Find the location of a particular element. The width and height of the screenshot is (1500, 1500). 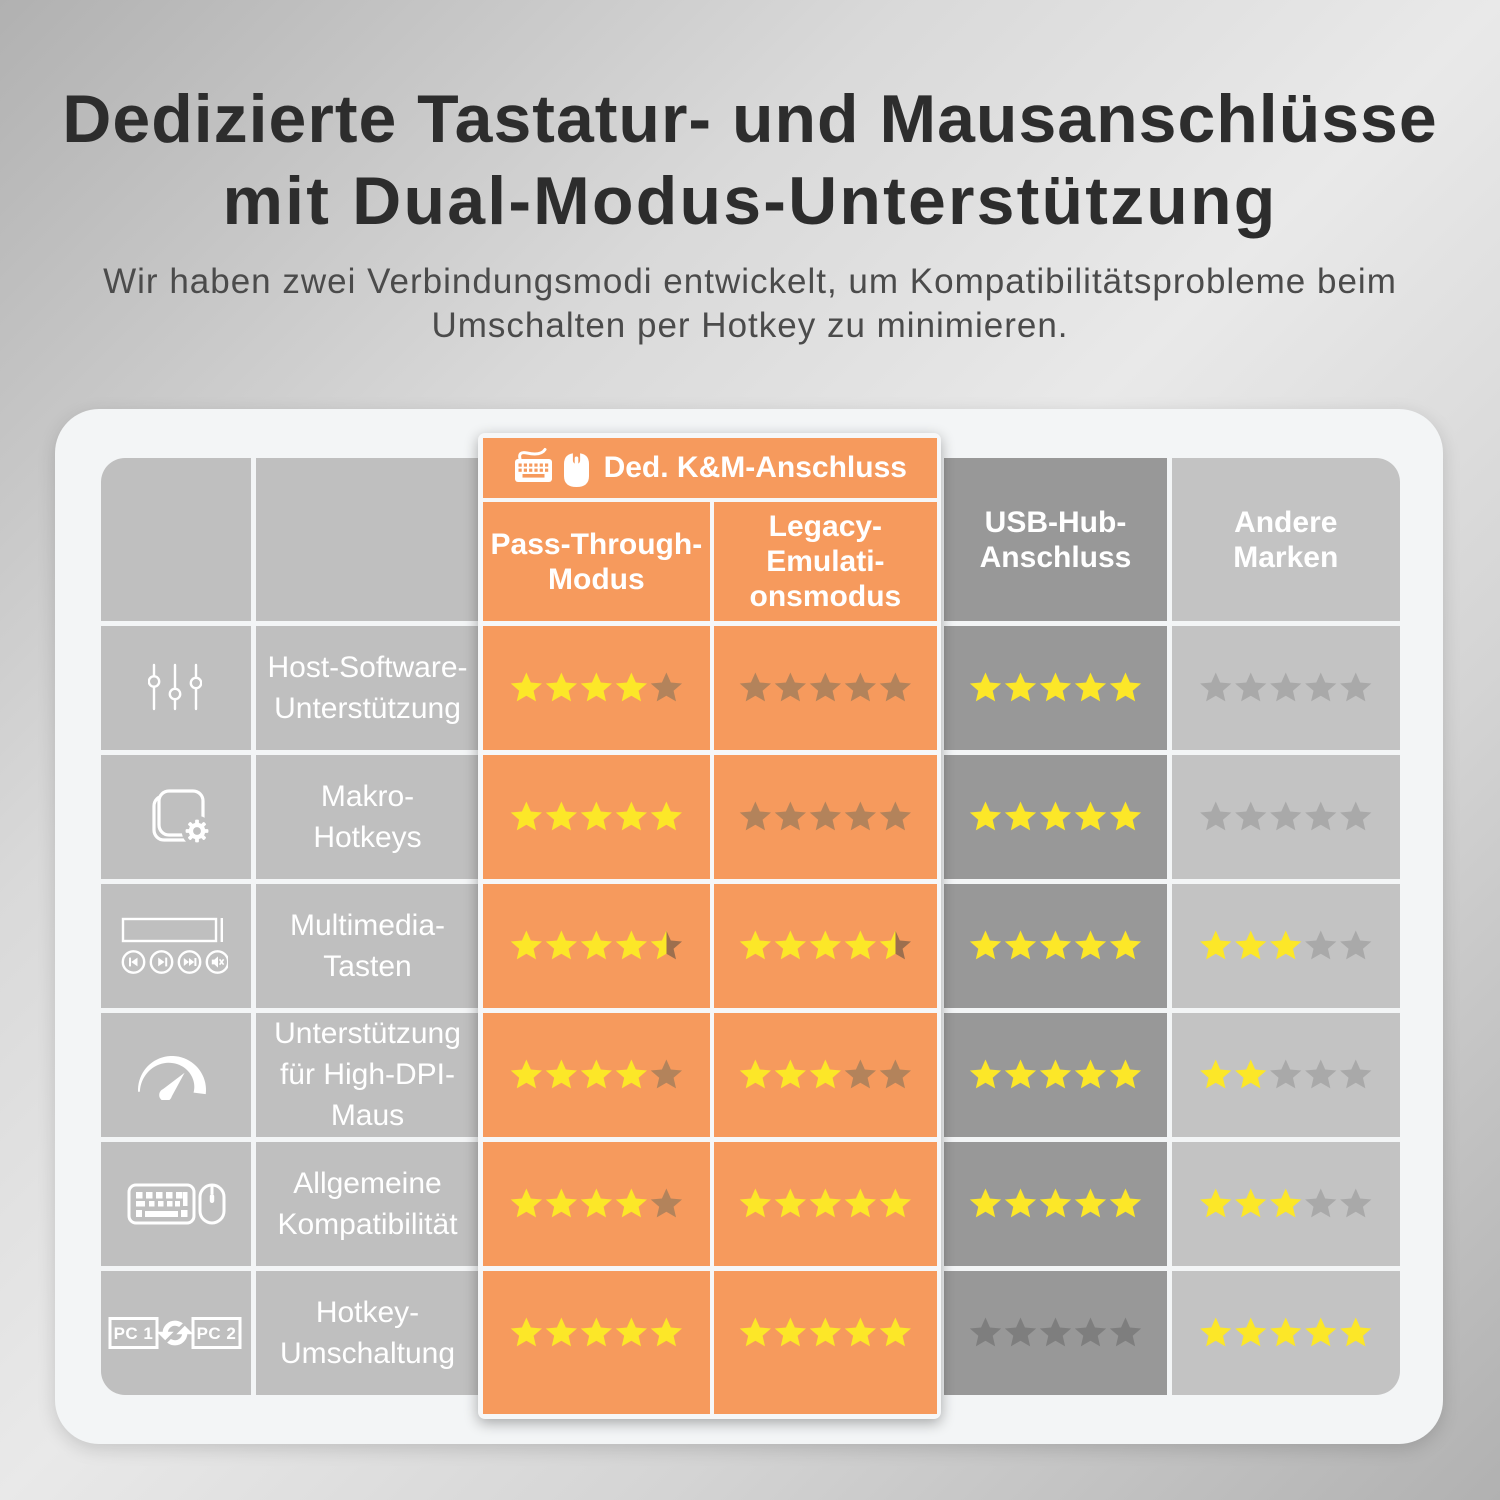

svg-text: PC 1 is located at coordinates (134, 1333).